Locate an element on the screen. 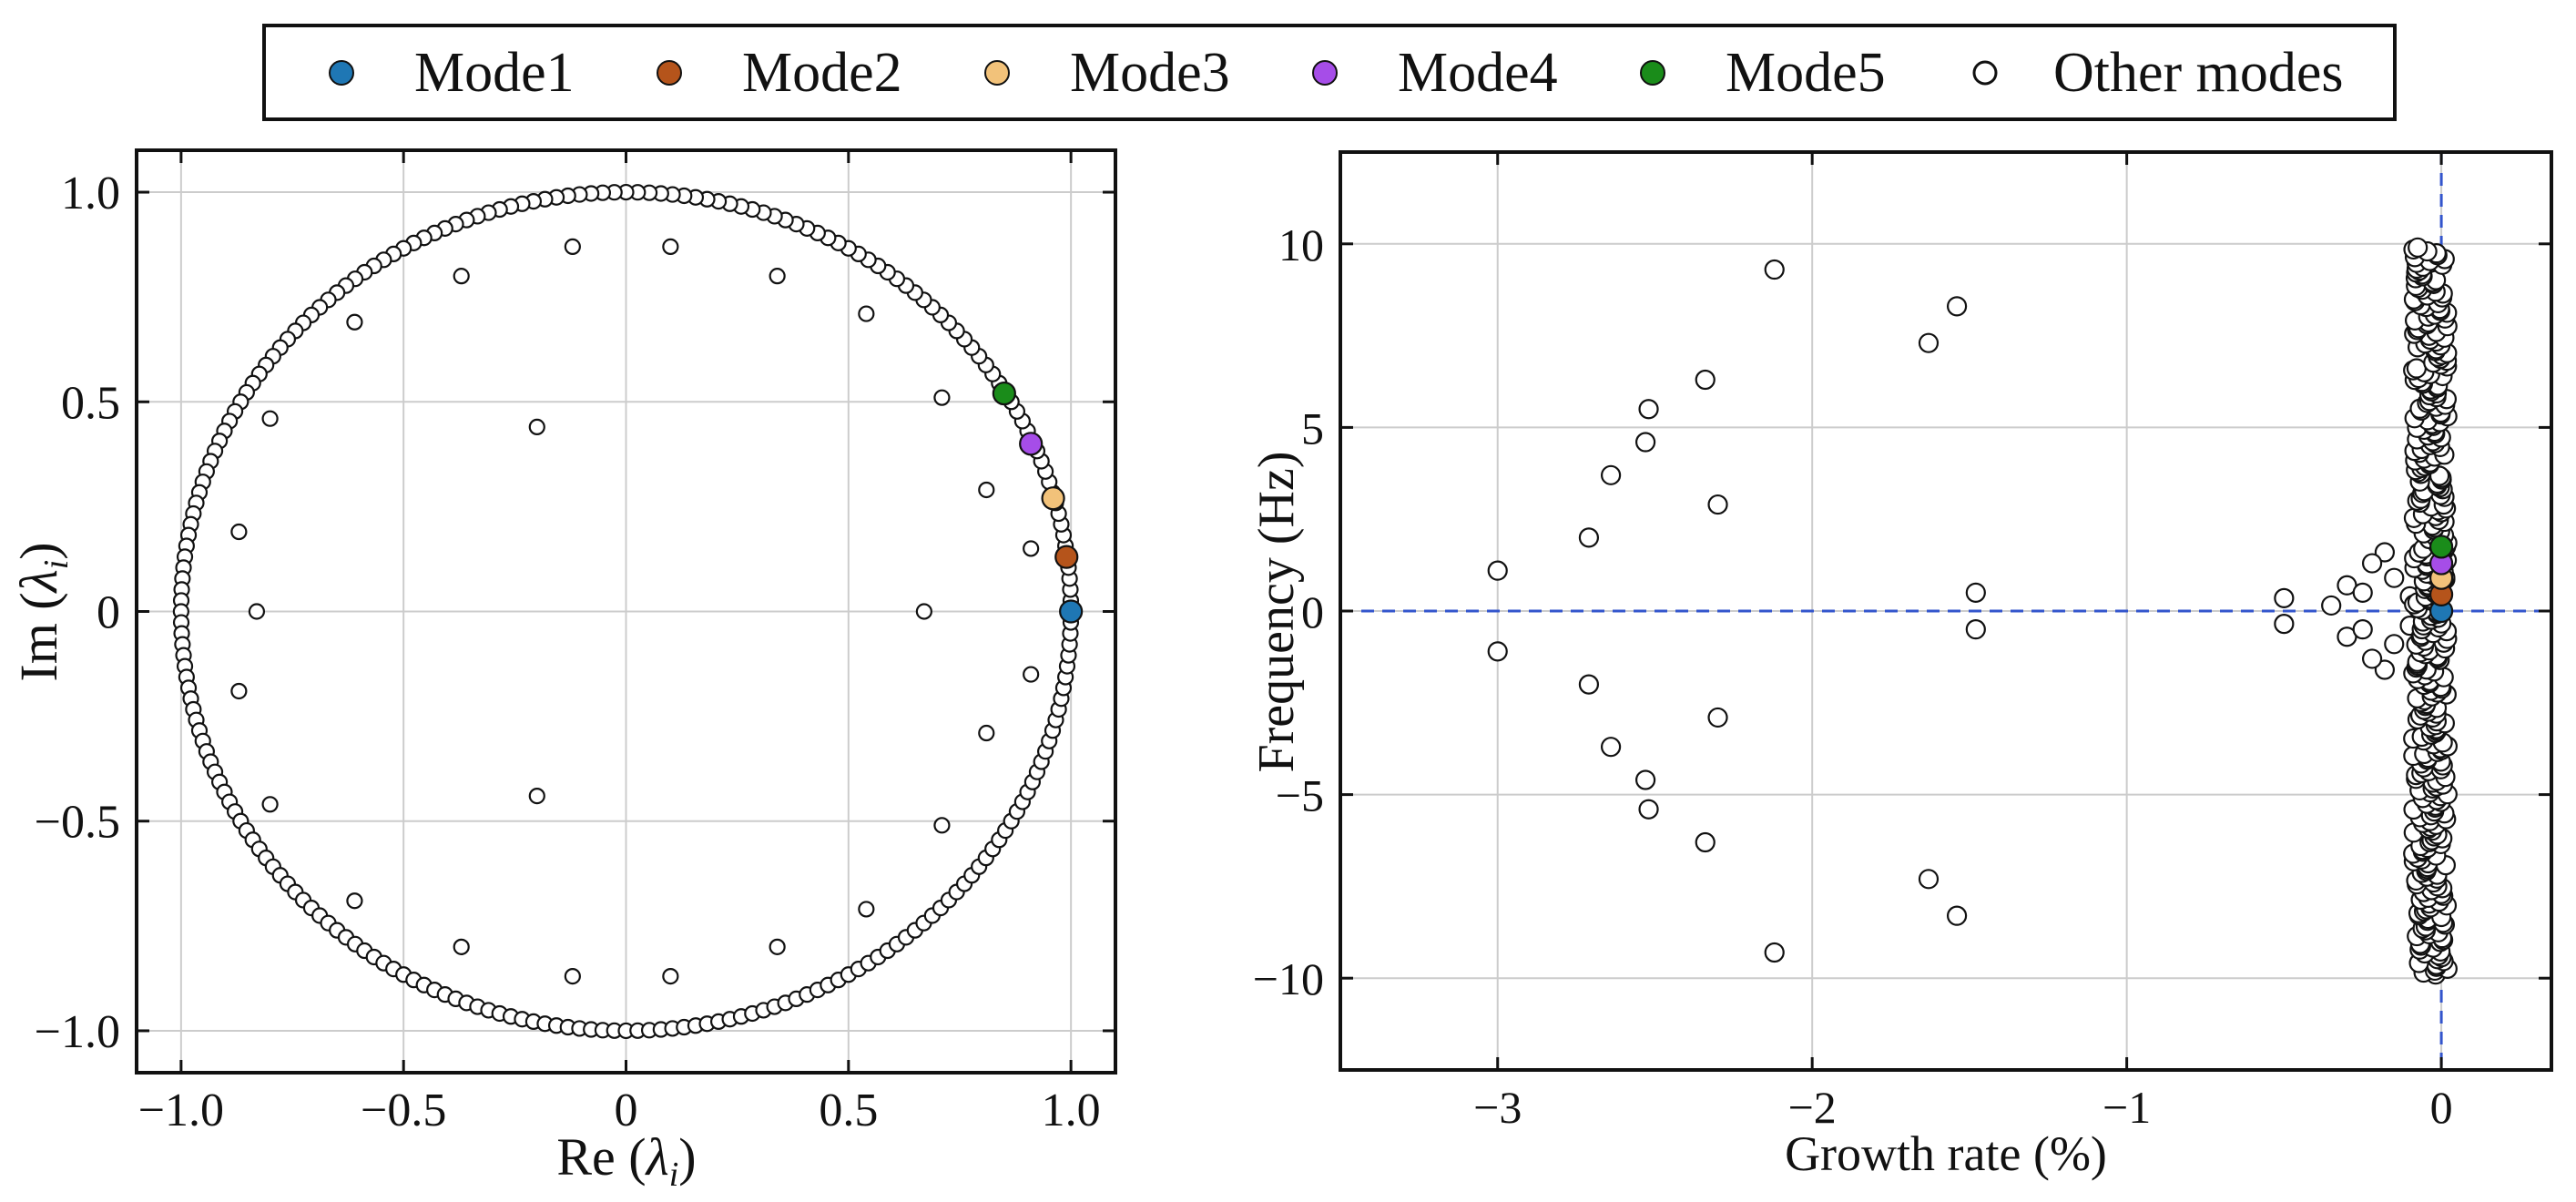 The image size is (2576, 1202). x-tick-label: −3 is located at coordinates (1497, 1107).